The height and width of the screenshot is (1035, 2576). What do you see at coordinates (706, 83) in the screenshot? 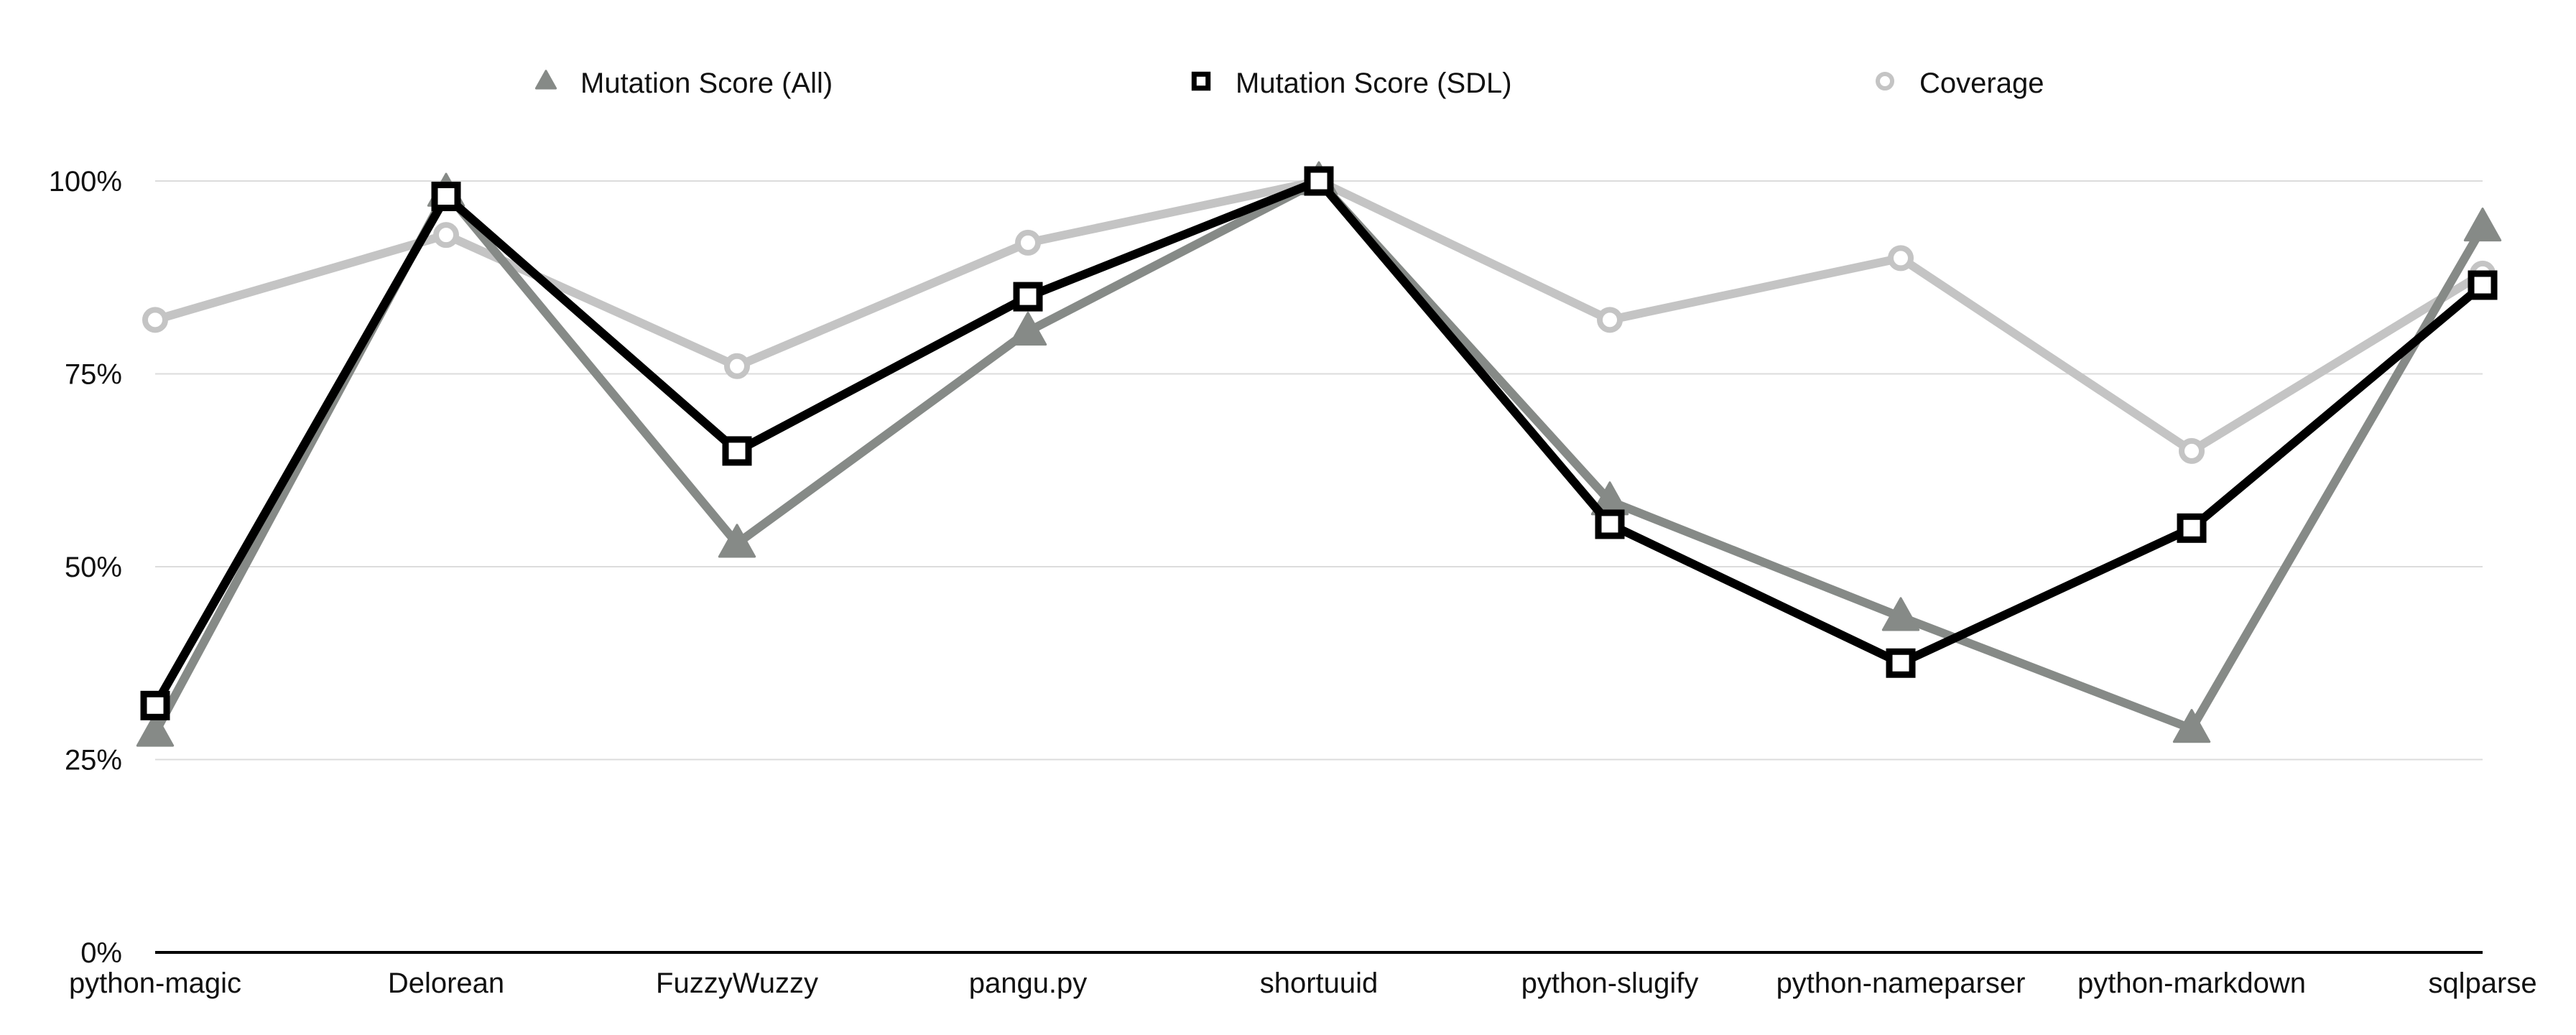
I see `legend-label: Mutation Score (All)` at bounding box center [706, 83].